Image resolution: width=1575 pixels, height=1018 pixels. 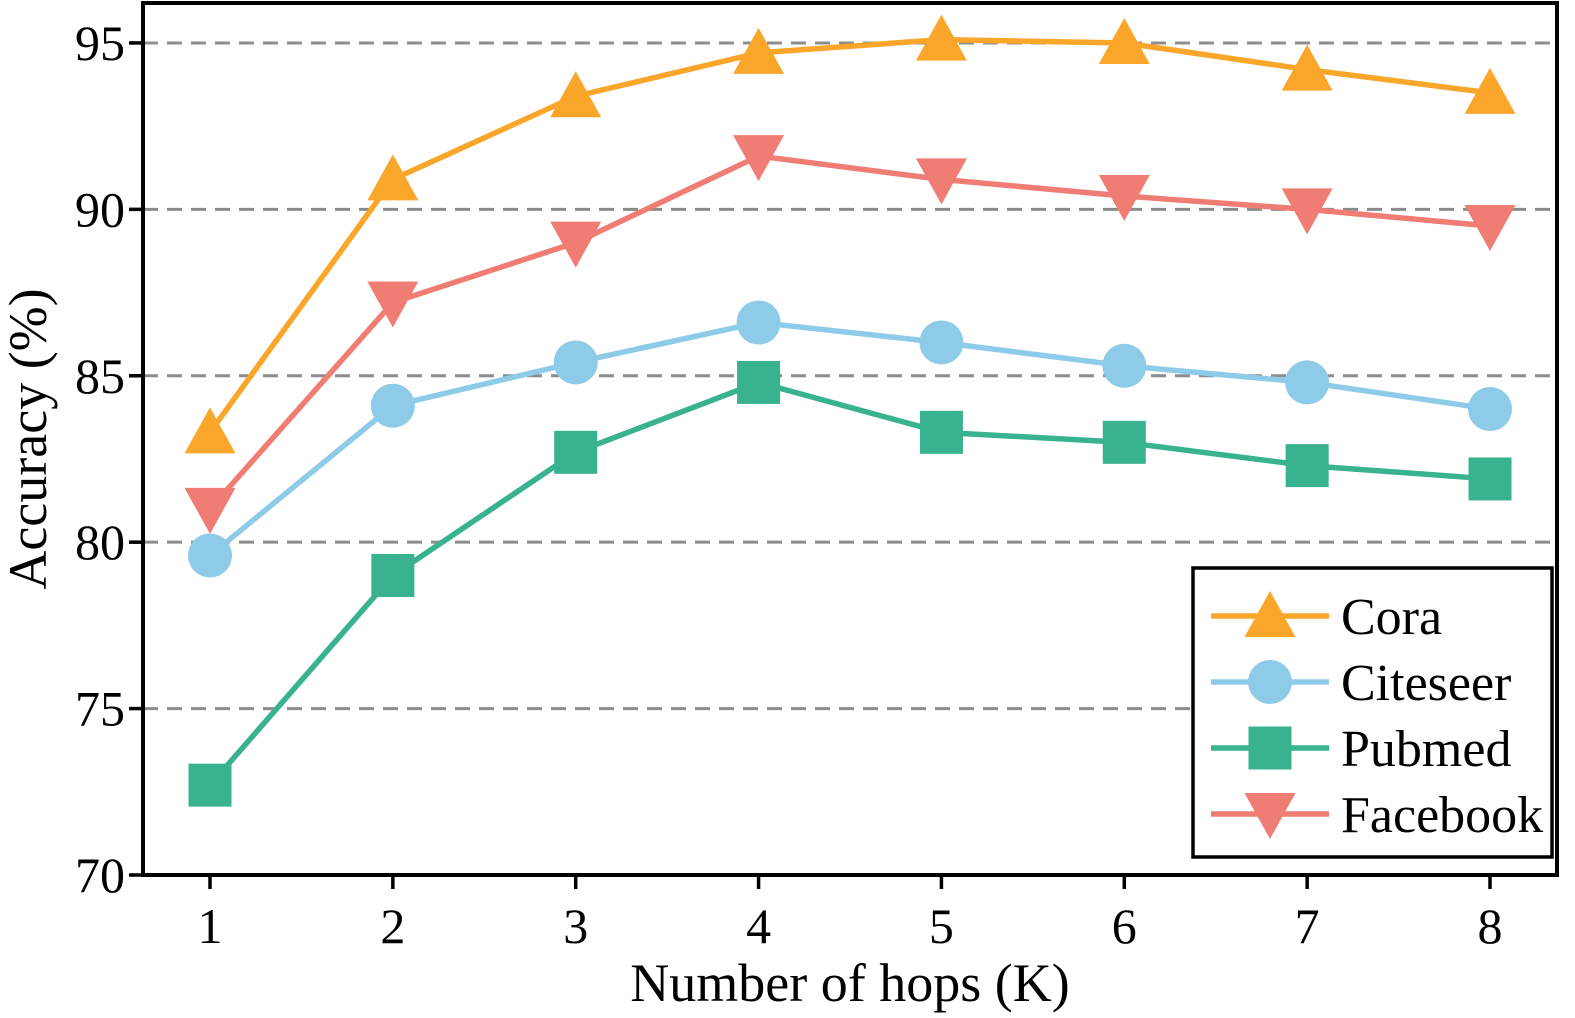 I want to click on legend-label-citeseer: Citeseer, so click(x=1426, y=683).